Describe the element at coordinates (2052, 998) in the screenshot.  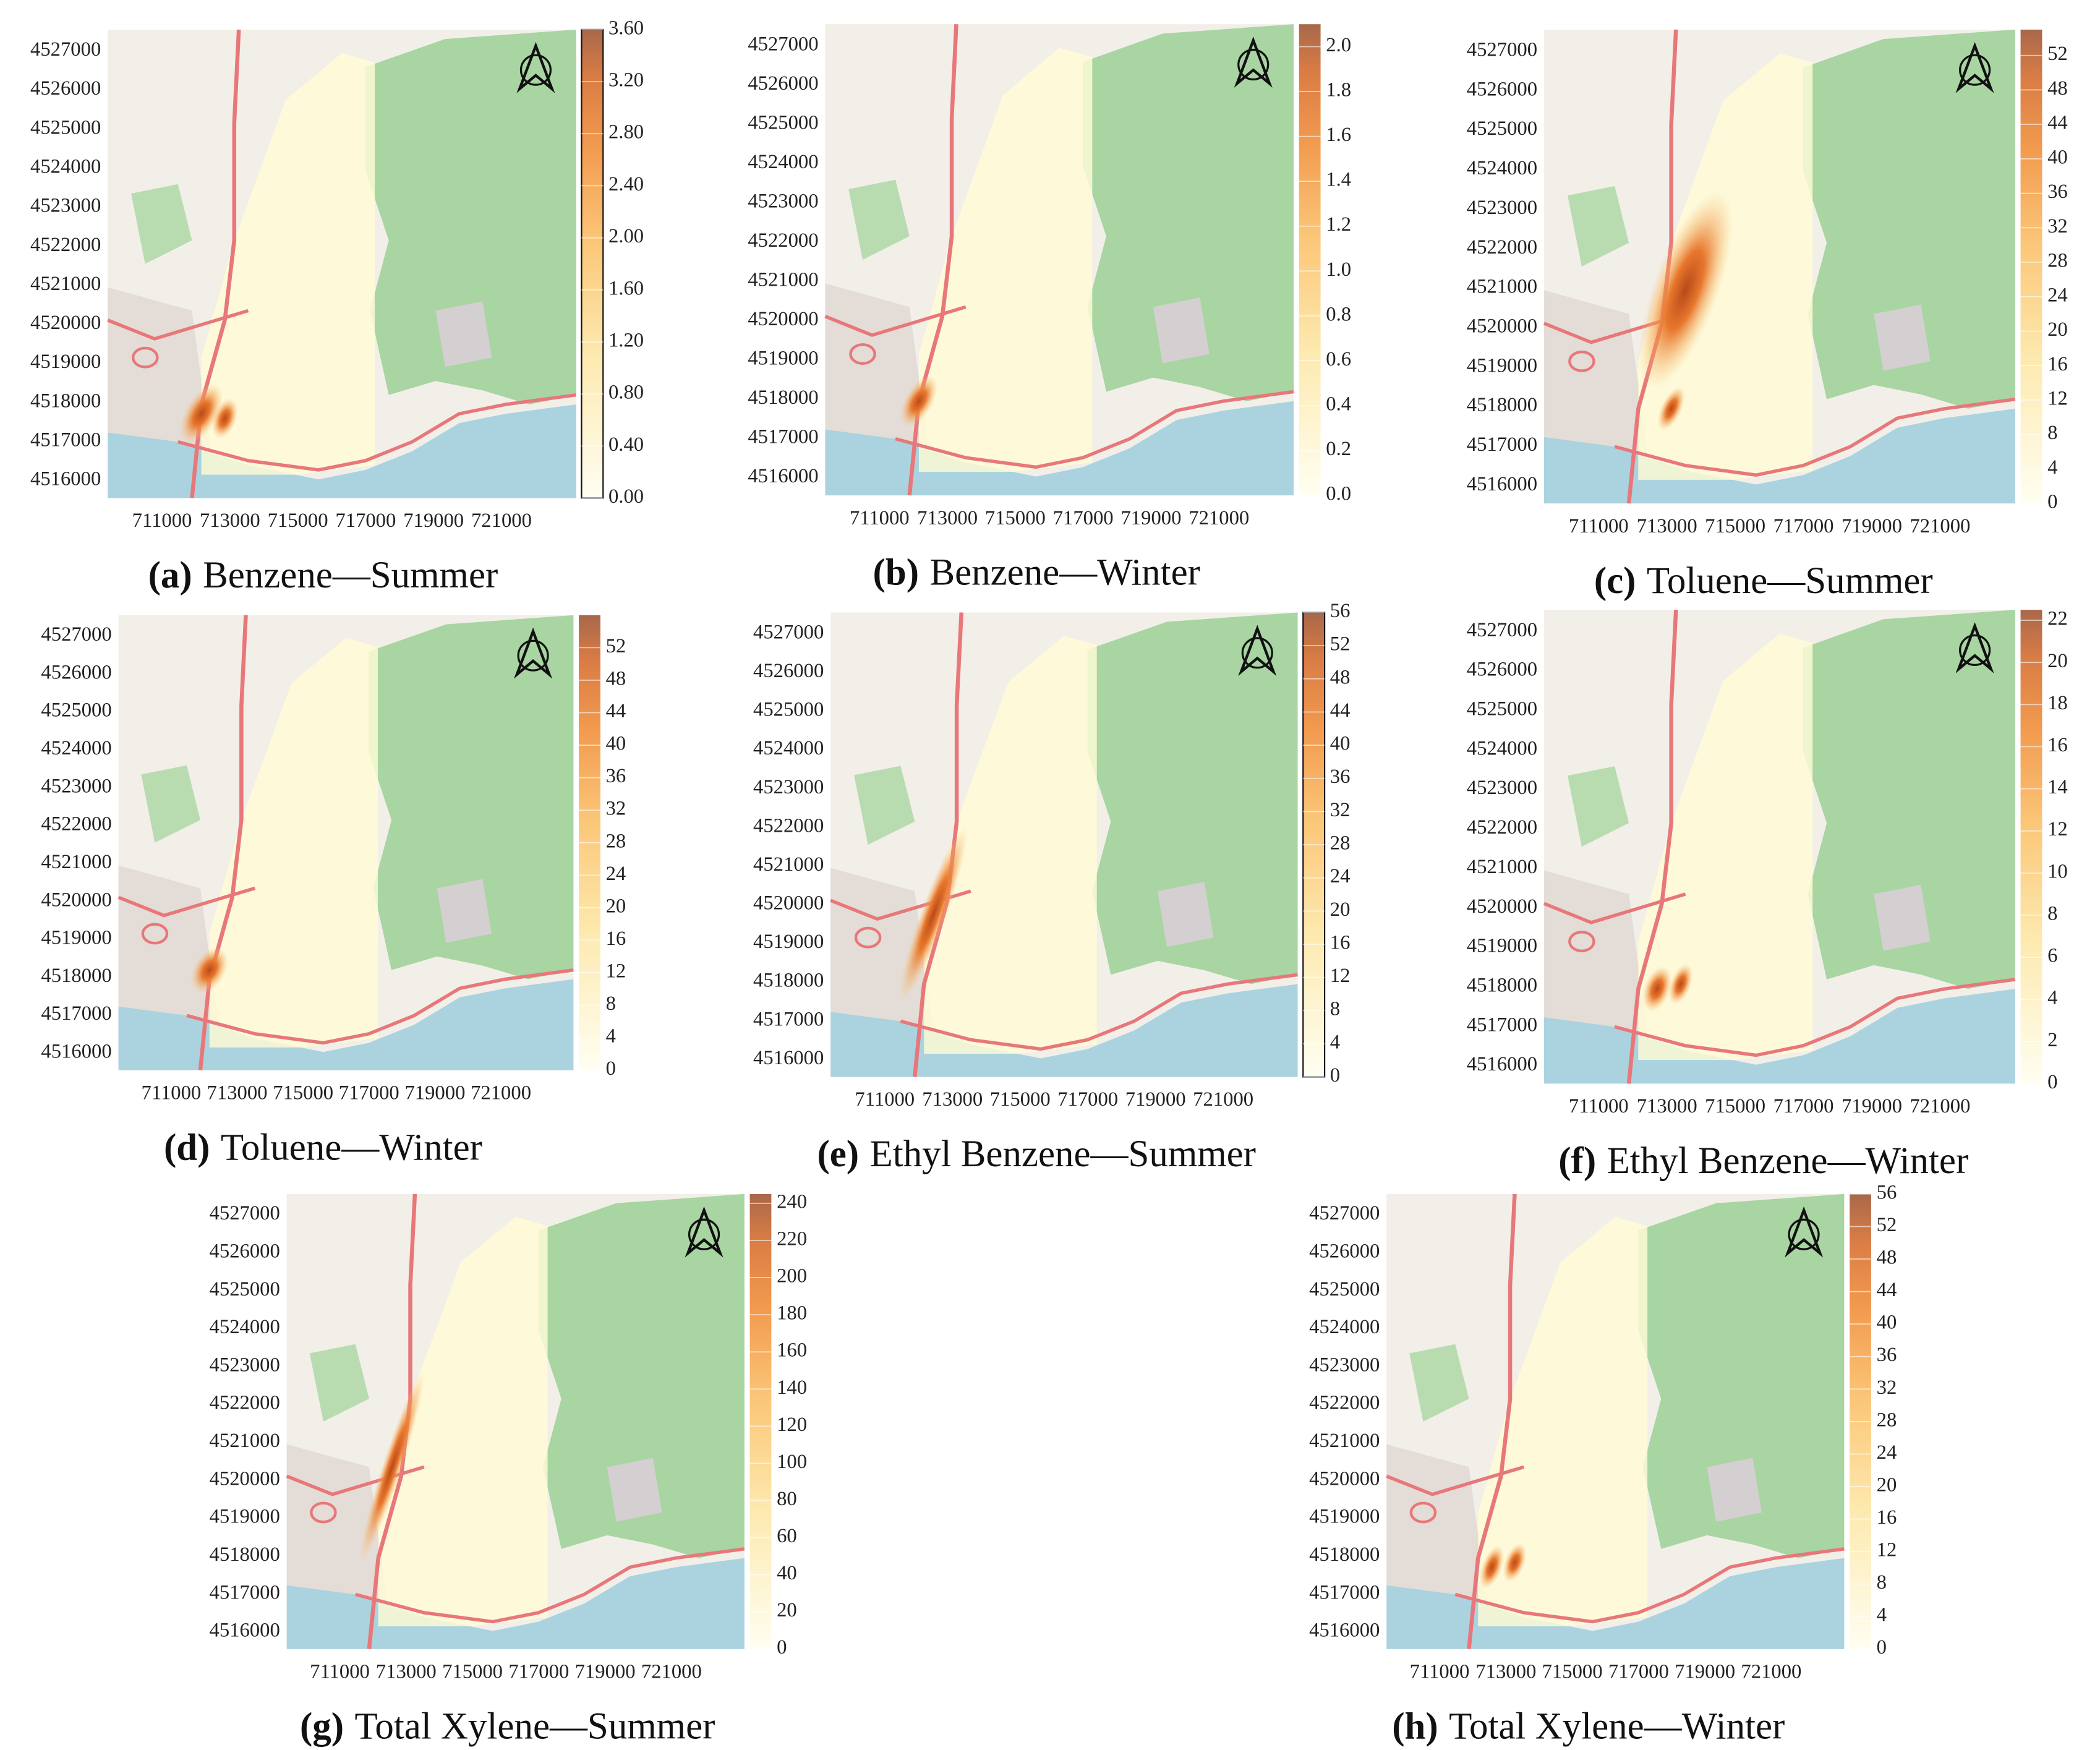
I see `colorbar-tick-label: 4` at that location.